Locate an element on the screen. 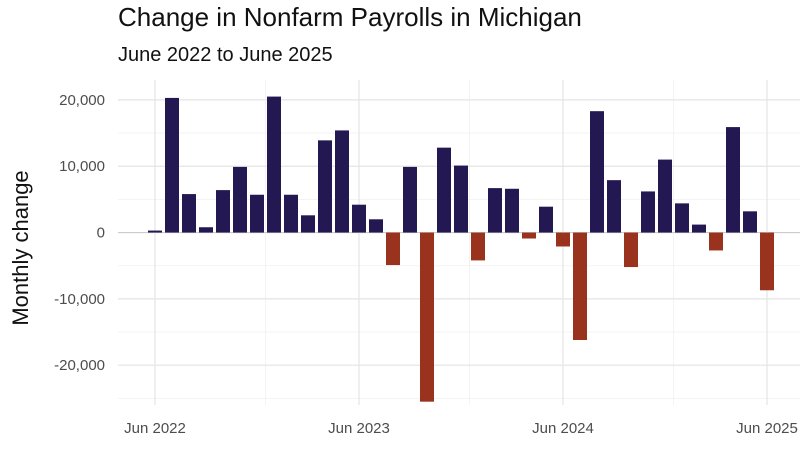  x-axis-ticks: Jun 2022 Jun 2023 Jun 2024 Jun 2025 is located at coordinates (461, 428).